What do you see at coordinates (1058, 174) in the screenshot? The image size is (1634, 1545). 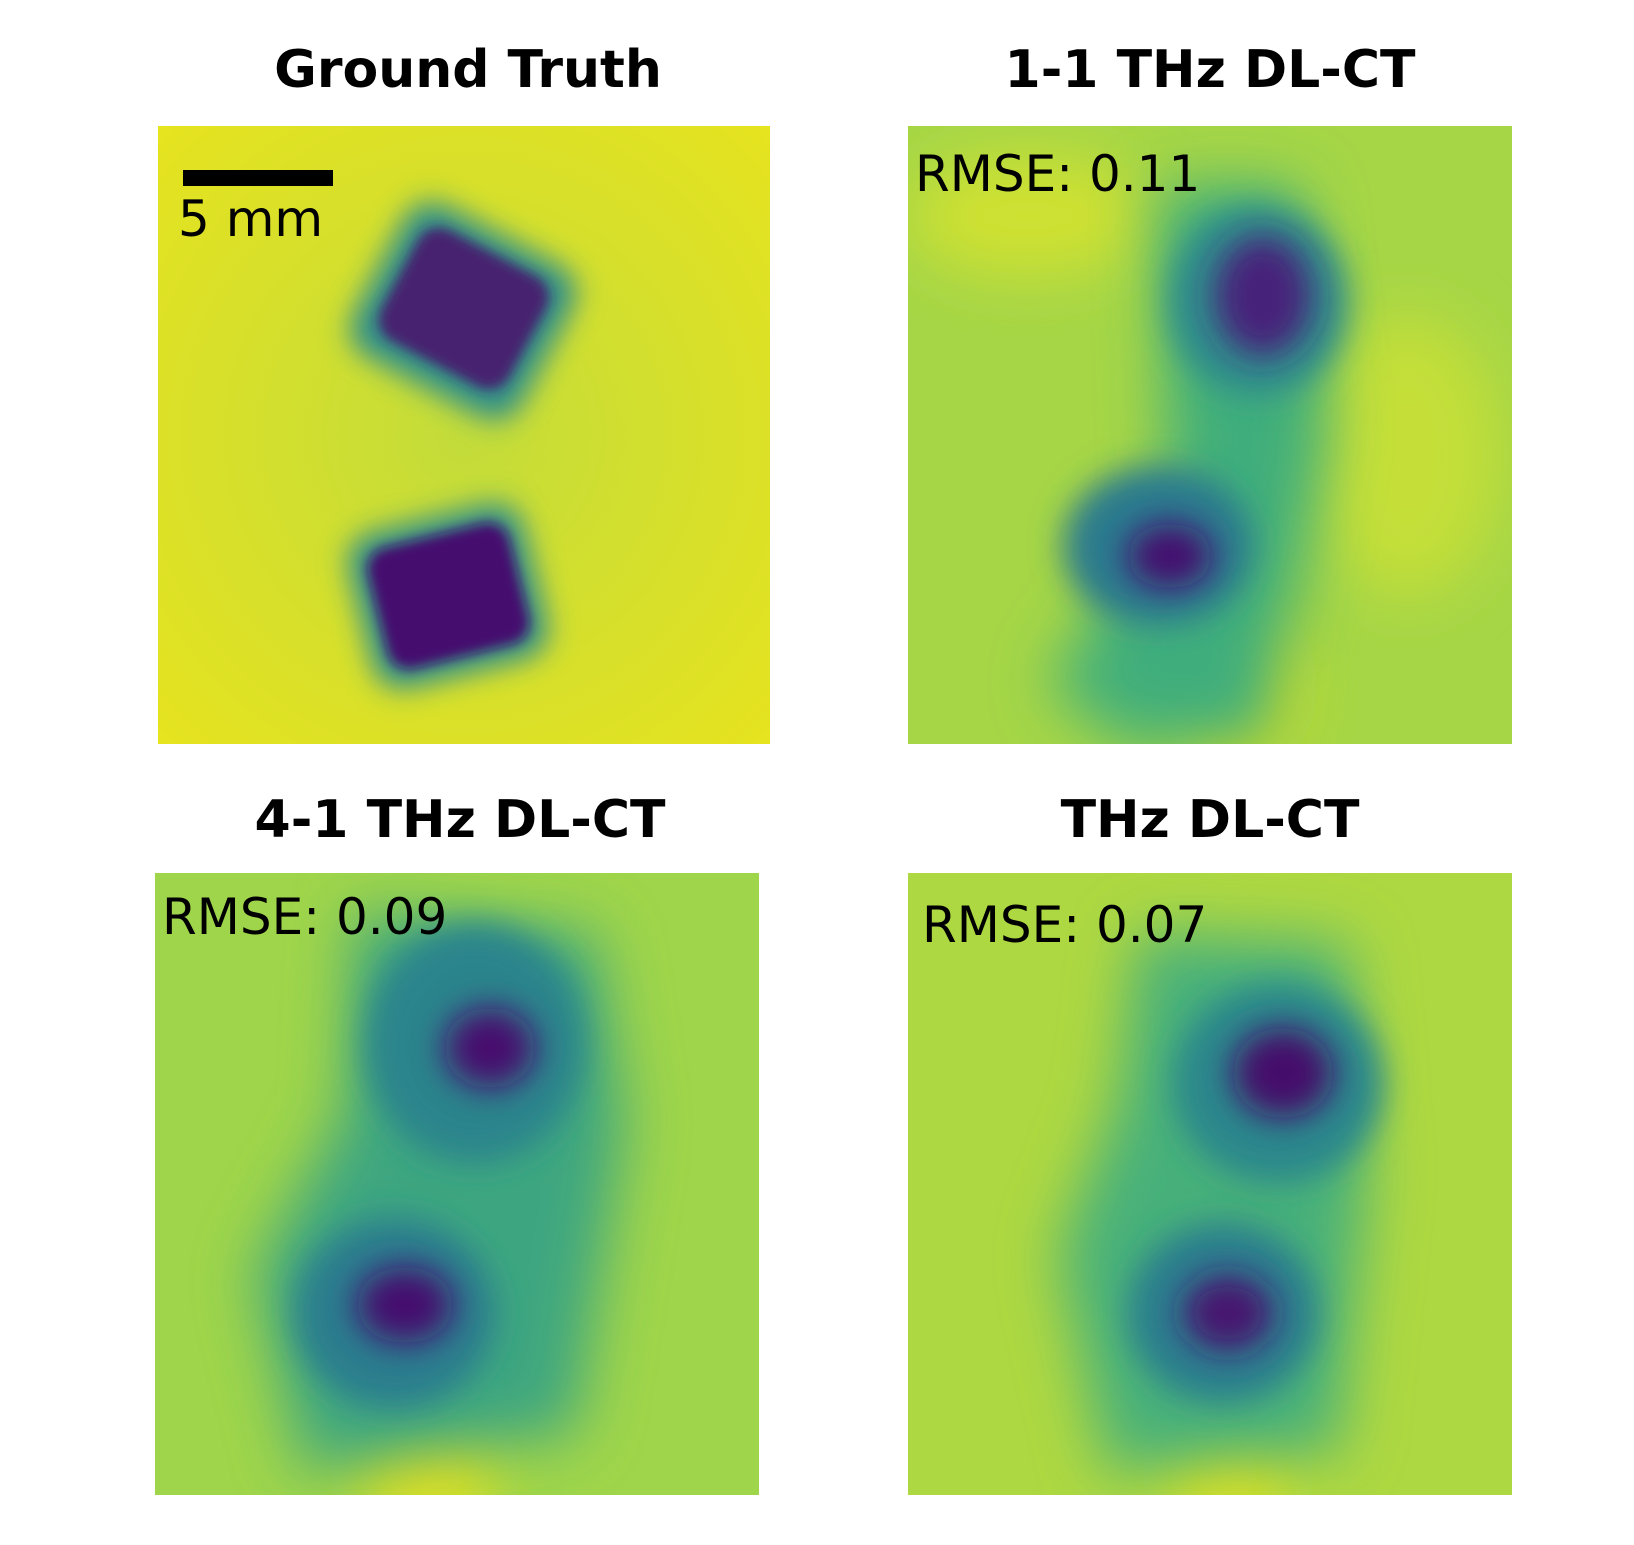 I see `rmse-label-1-1: RMSE: 0.11` at bounding box center [1058, 174].